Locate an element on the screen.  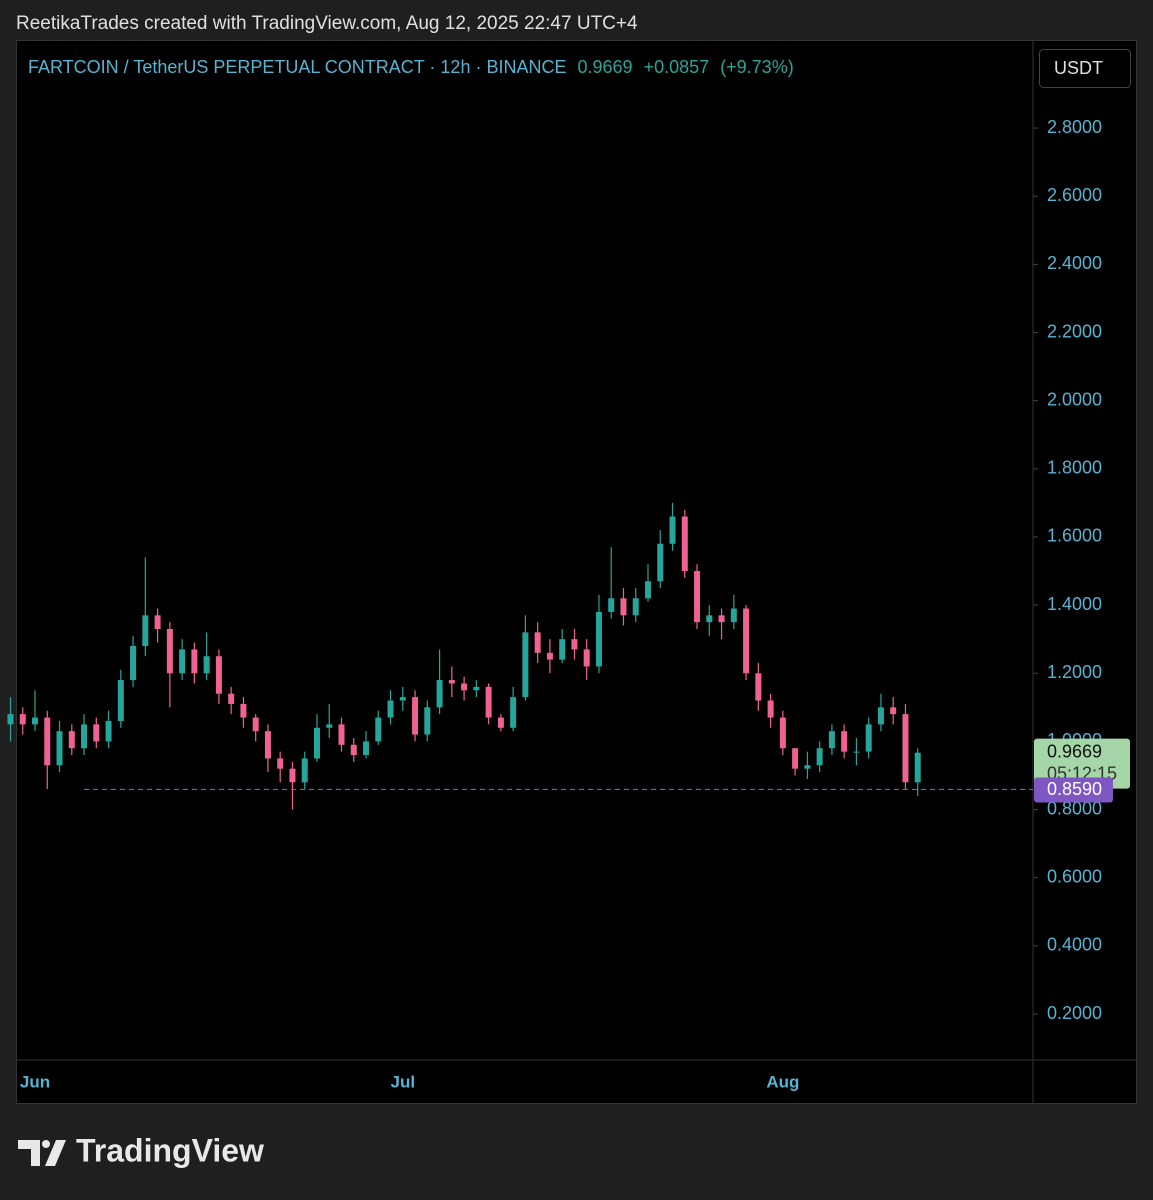
y-tick-label: 1.6000 is located at coordinates (1074, 536).